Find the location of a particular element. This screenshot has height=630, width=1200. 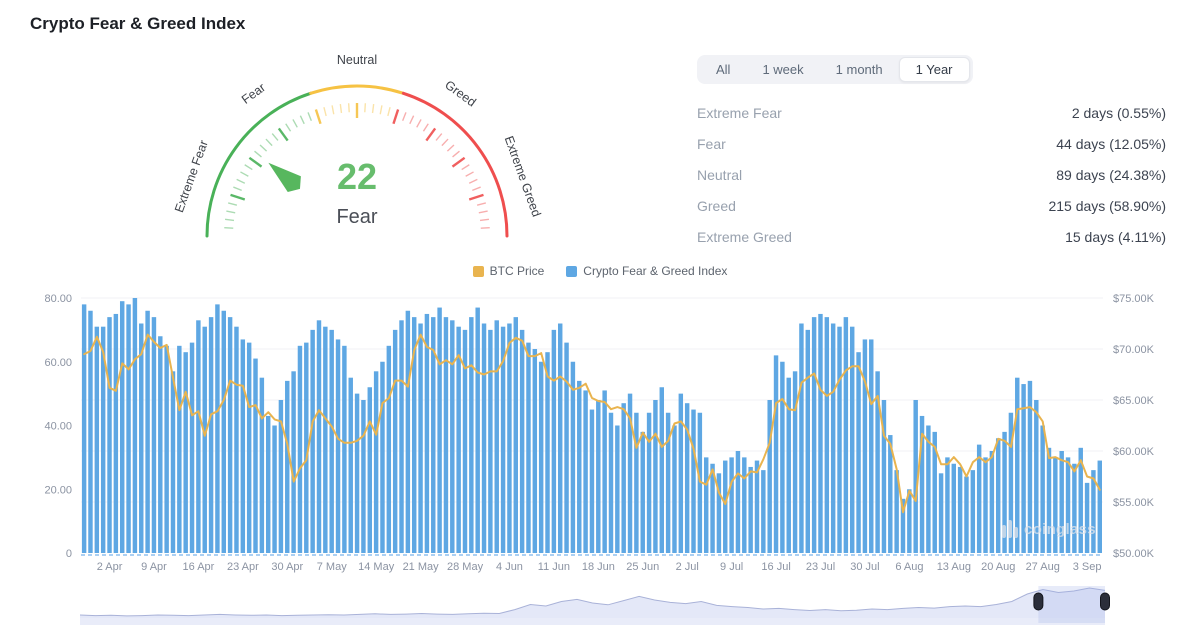

stat-row-fear: Fear 44 days (12.05%) is located at coordinates (931, 143).